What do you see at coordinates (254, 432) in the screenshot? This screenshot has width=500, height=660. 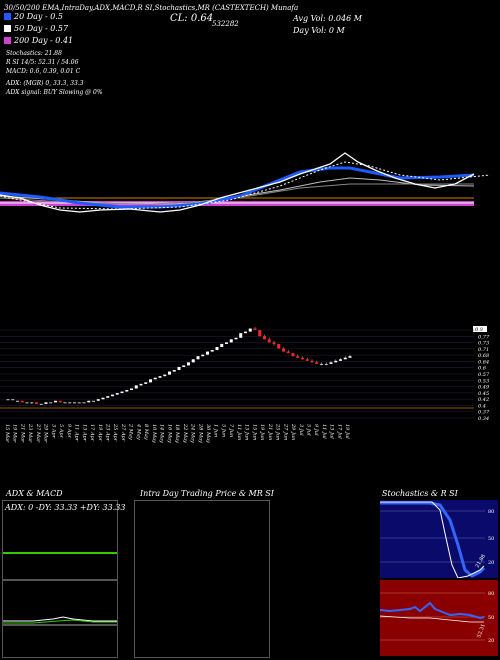 I see `x-tick-label: 15 Jun` at bounding box center [254, 432].